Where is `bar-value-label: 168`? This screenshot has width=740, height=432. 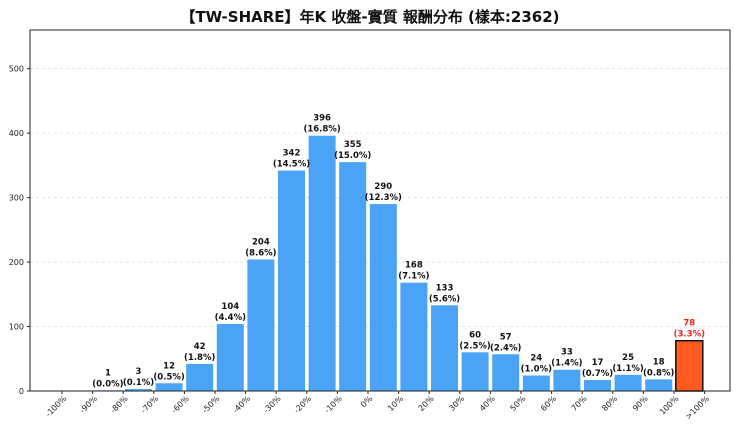
bar-value-label: 168 is located at coordinates (414, 266).